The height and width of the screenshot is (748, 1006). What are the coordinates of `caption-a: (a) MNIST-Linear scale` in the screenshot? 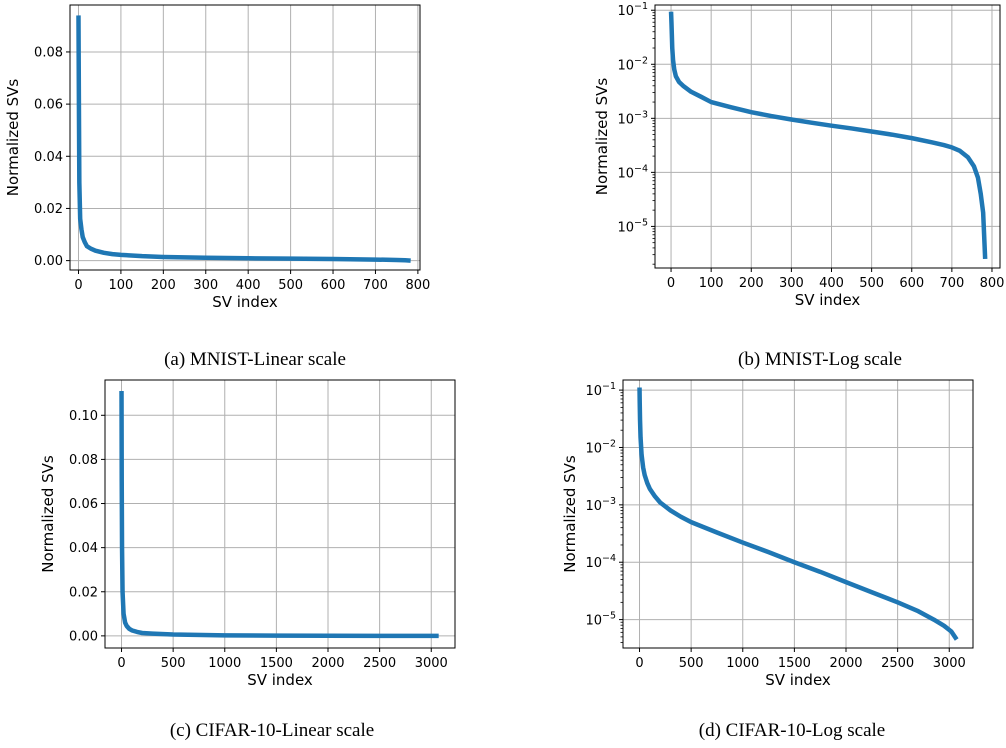 It's located at (255, 359).